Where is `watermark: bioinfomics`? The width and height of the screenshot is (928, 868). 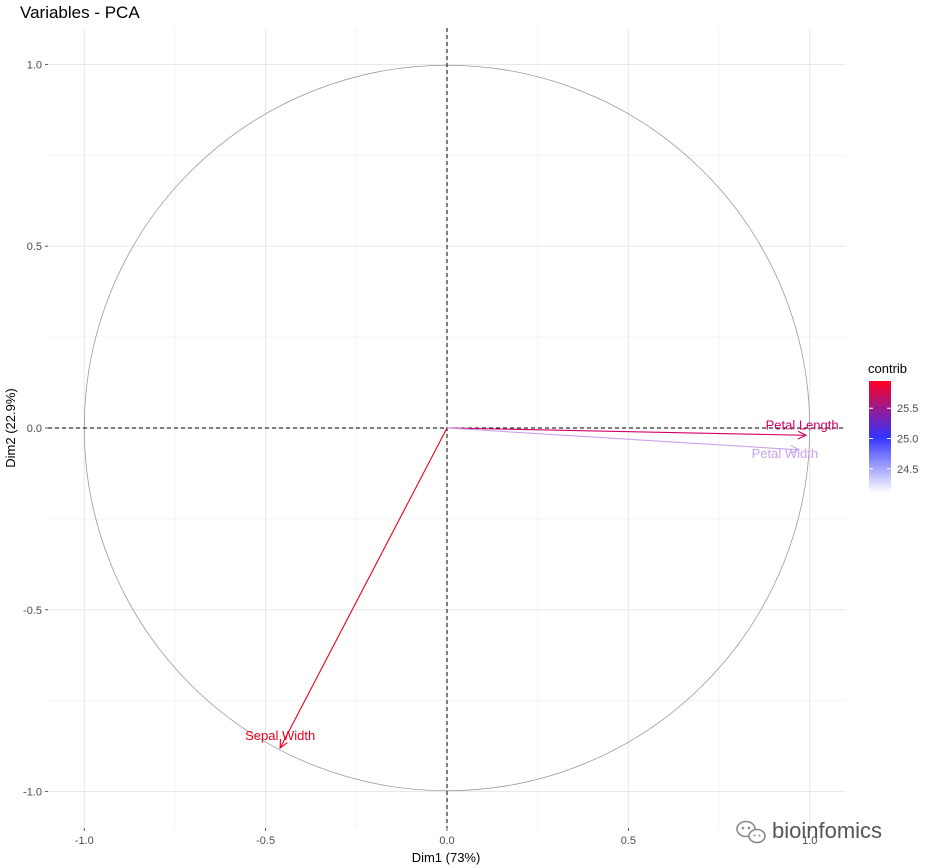
watermark: bioinfomics is located at coordinates (809, 831).